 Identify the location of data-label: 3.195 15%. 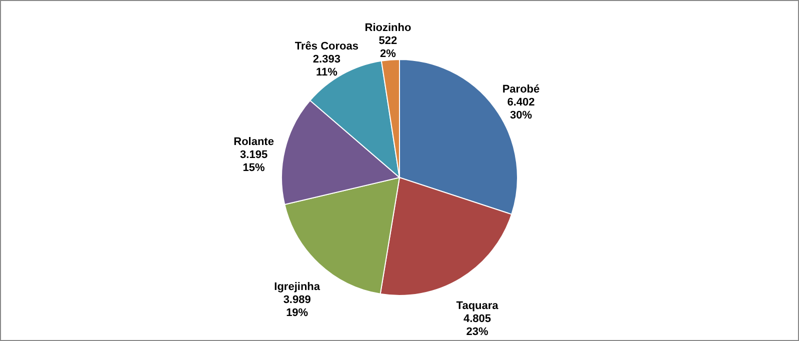
(254, 161).